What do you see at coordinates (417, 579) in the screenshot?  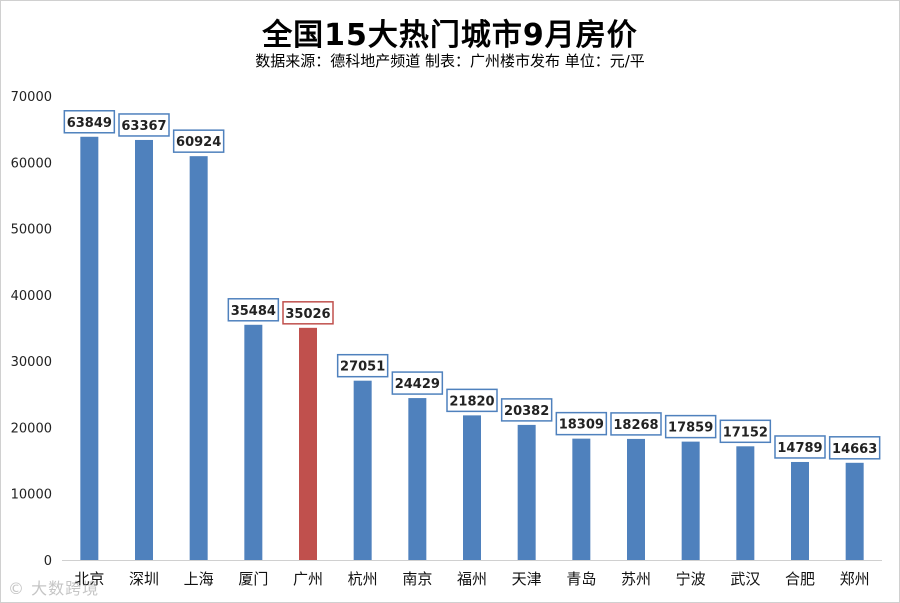 I see `x-tick-label: 南京` at bounding box center [417, 579].